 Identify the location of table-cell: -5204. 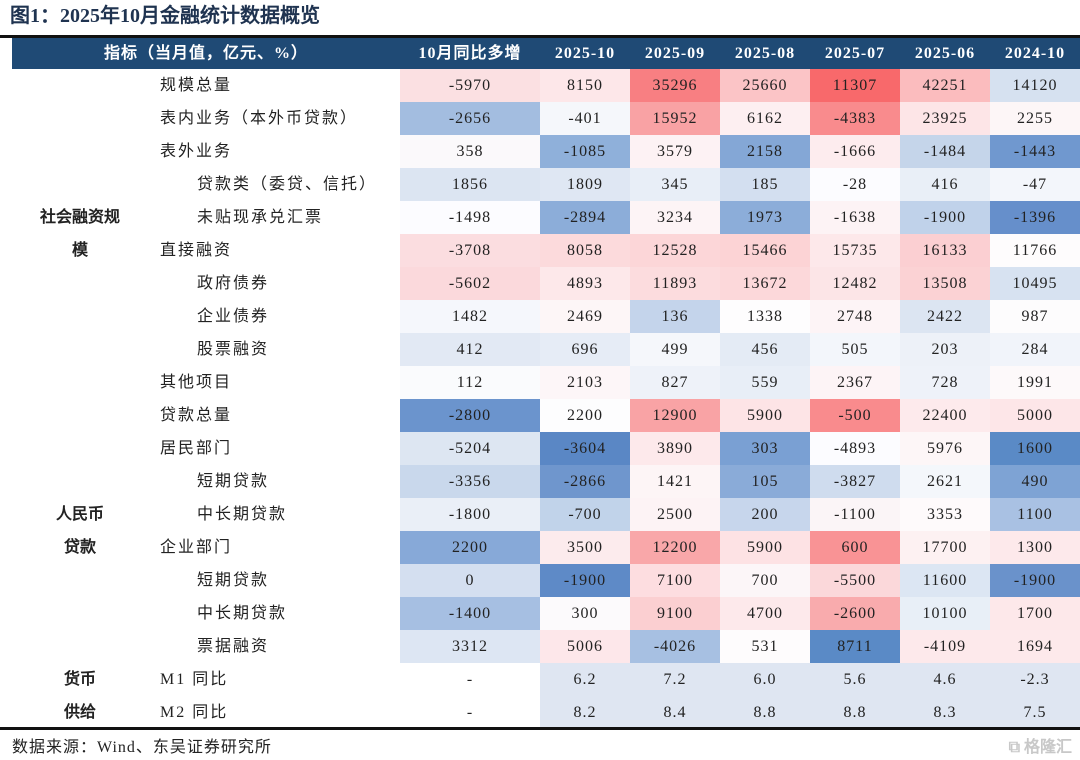
(470, 448).